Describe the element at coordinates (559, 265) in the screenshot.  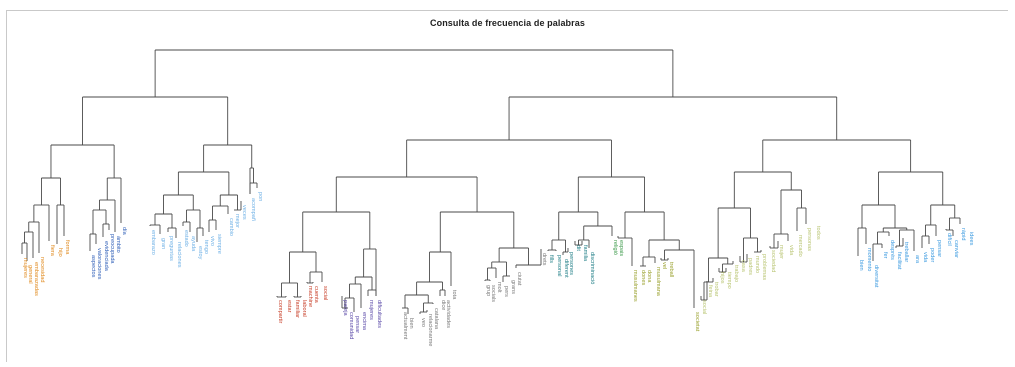
I see `leaf-label: personal` at that location.